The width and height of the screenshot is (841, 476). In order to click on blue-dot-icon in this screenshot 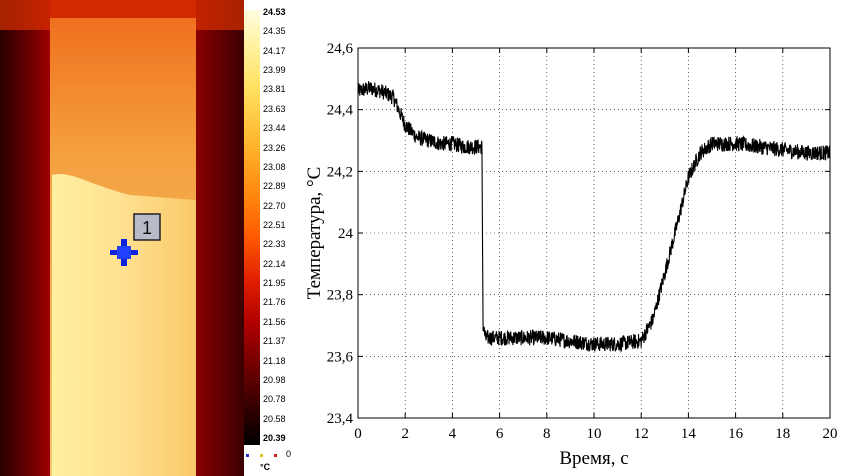, I will do `click(247, 455)`.